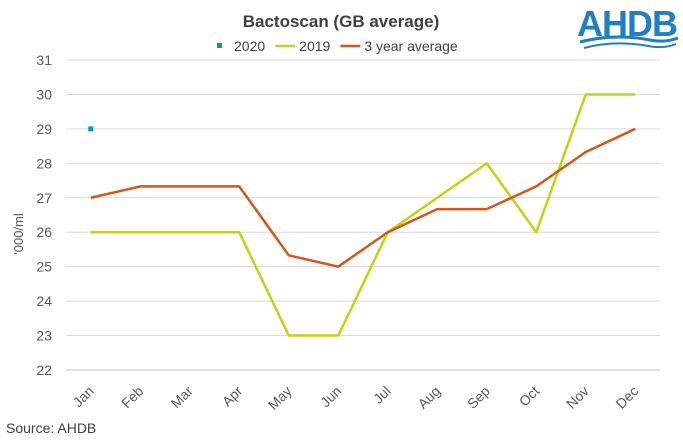 The image size is (683, 440). What do you see at coordinates (249, 46) in the screenshot?
I see `legend-label-2020: 2020` at bounding box center [249, 46].